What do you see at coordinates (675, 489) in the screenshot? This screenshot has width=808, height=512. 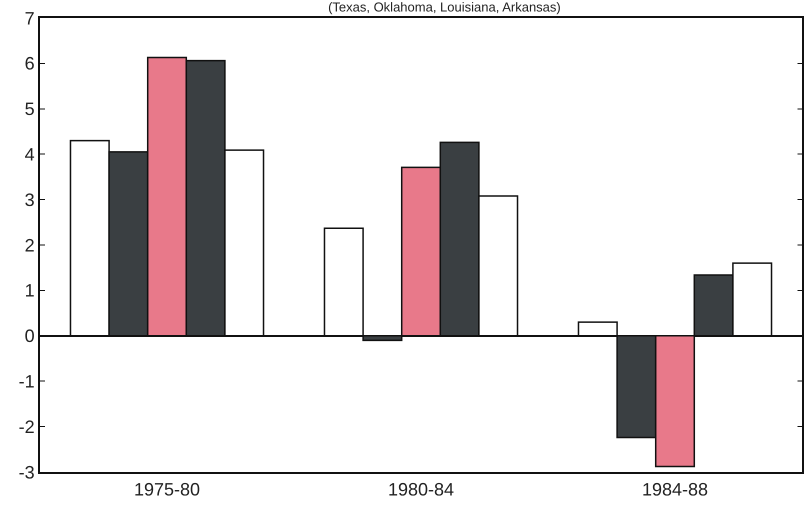 I see `x-tick-label: 1984-88` at bounding box center [675, 489].